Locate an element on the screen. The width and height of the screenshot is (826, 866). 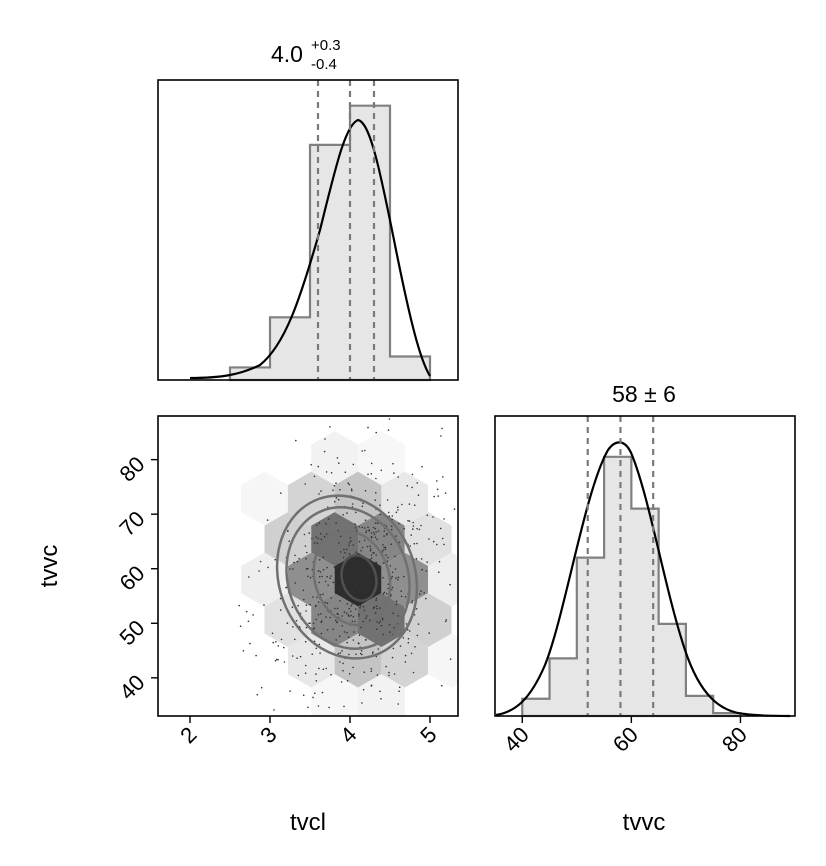
tvvc-ytick-label-0: 40 is located at coordinates (132, 687).